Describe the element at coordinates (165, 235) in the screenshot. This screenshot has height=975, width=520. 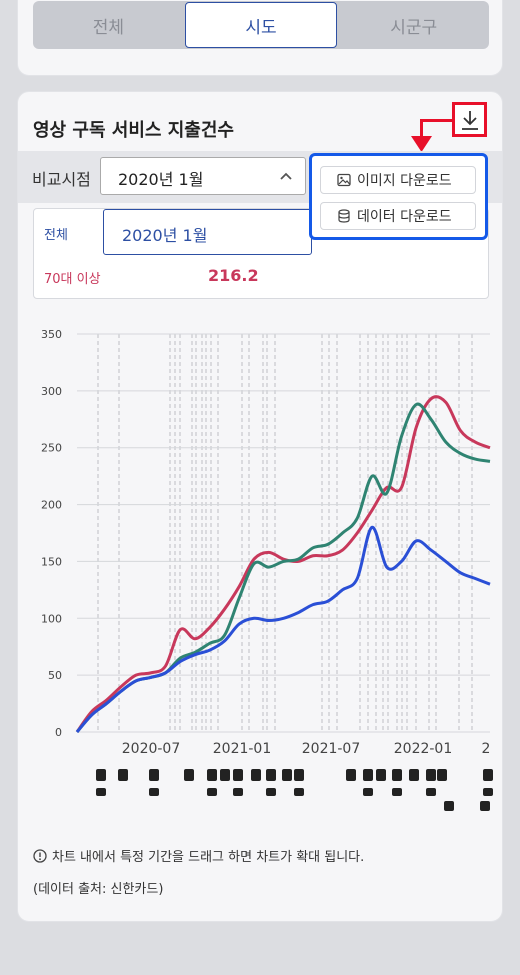
I see `period-dropdown-value: 2020년 1월` at that location.